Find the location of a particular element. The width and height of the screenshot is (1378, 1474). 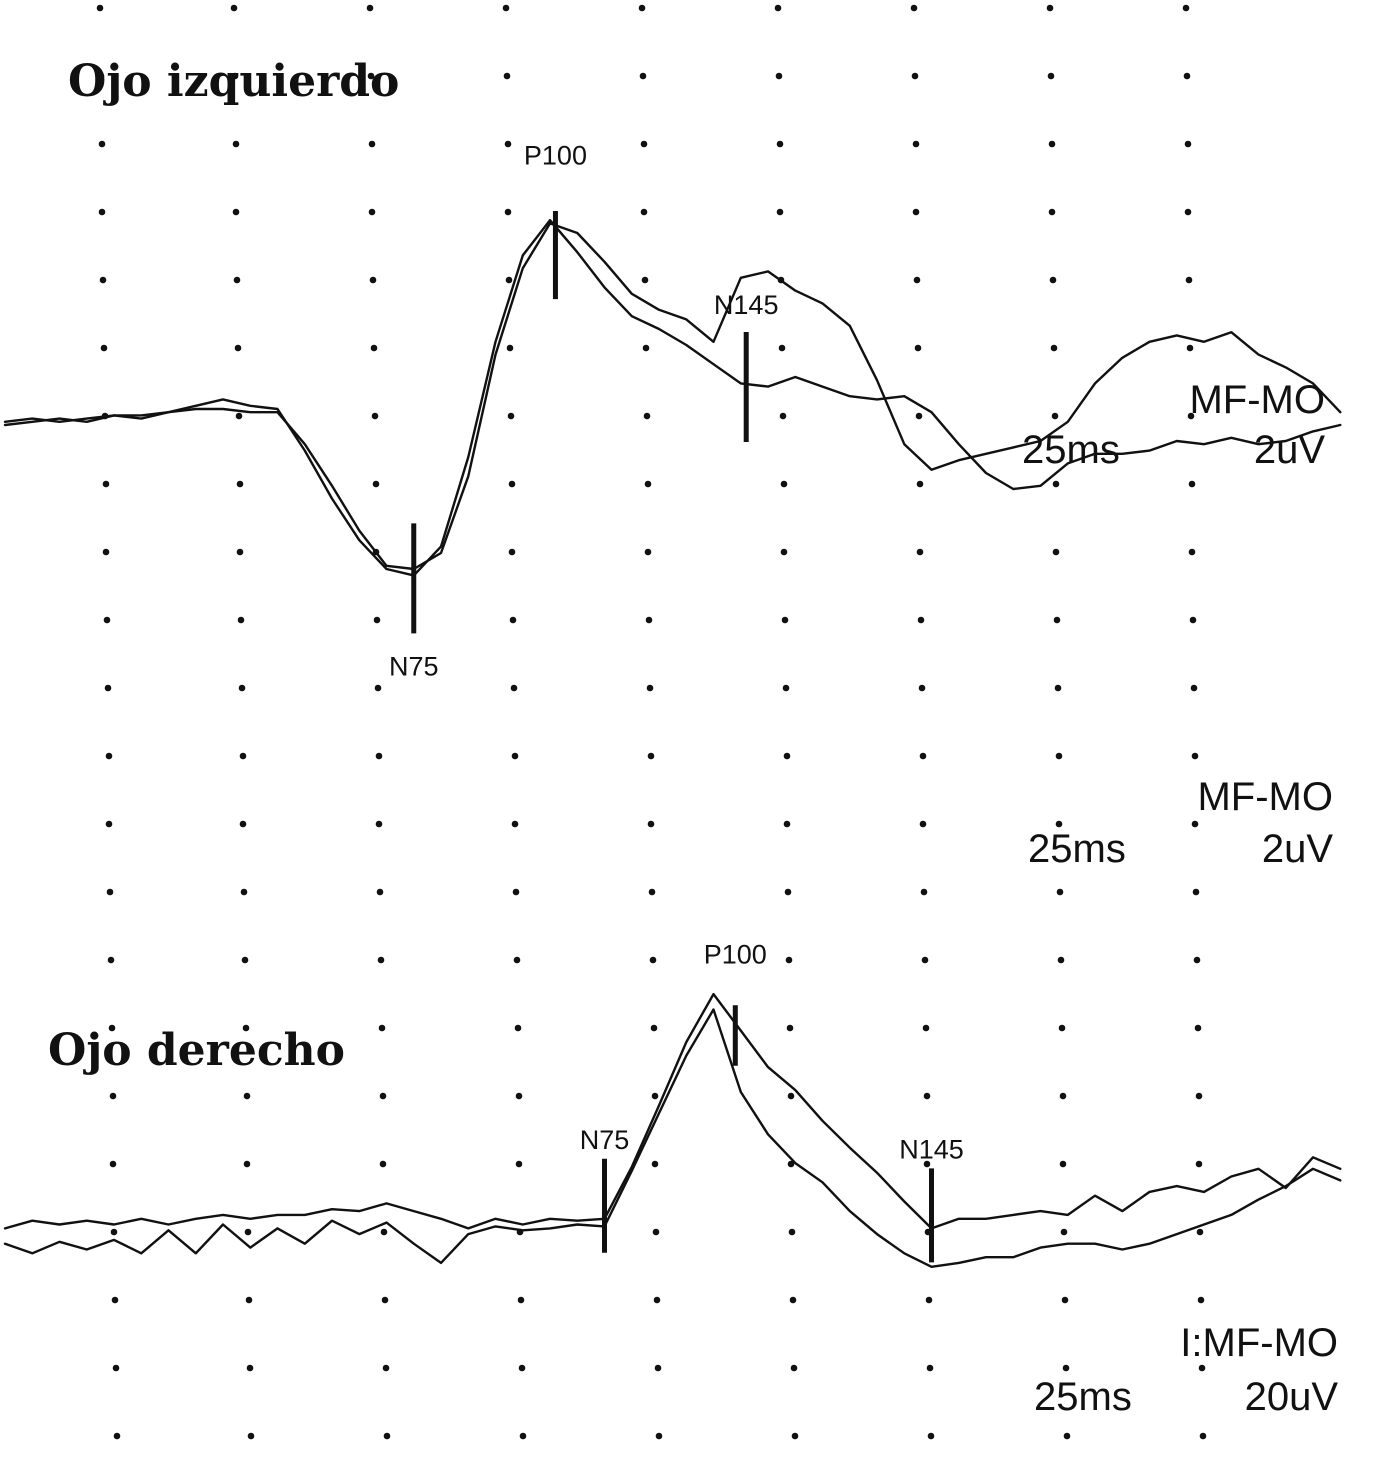

middle-channel-label: MF-MO is located at coordinates (1265, 797).